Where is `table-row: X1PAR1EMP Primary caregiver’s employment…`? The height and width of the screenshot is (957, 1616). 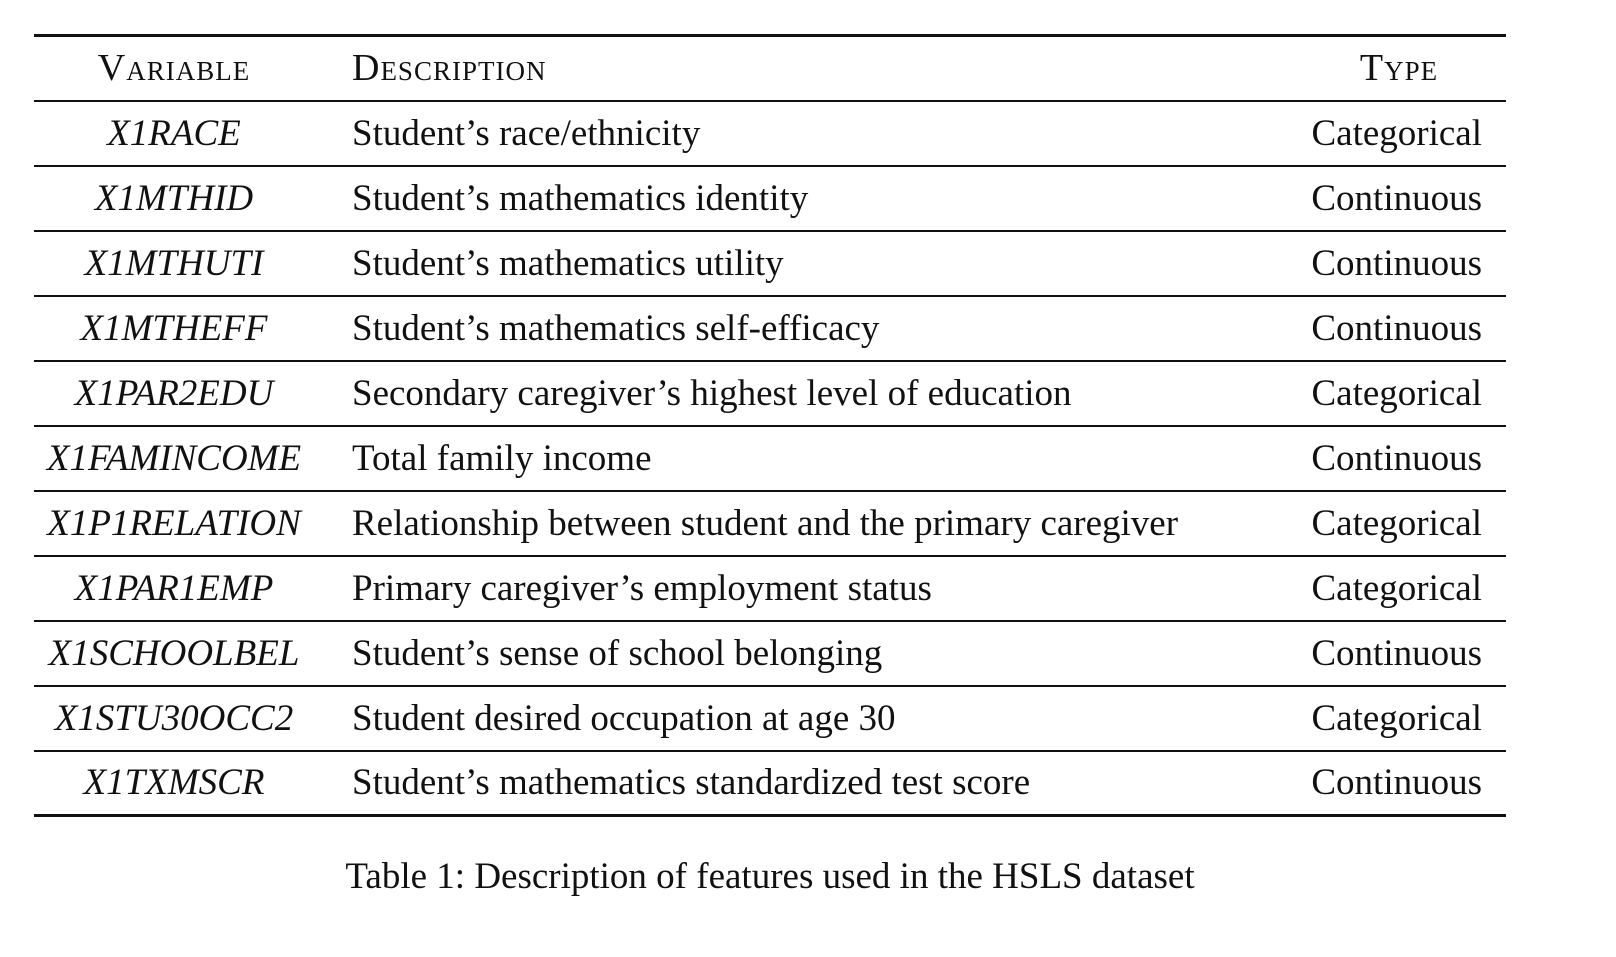
table-row: X1PAR1EMP Primary caregiver’s employment… is located at coordinates (770, 588).